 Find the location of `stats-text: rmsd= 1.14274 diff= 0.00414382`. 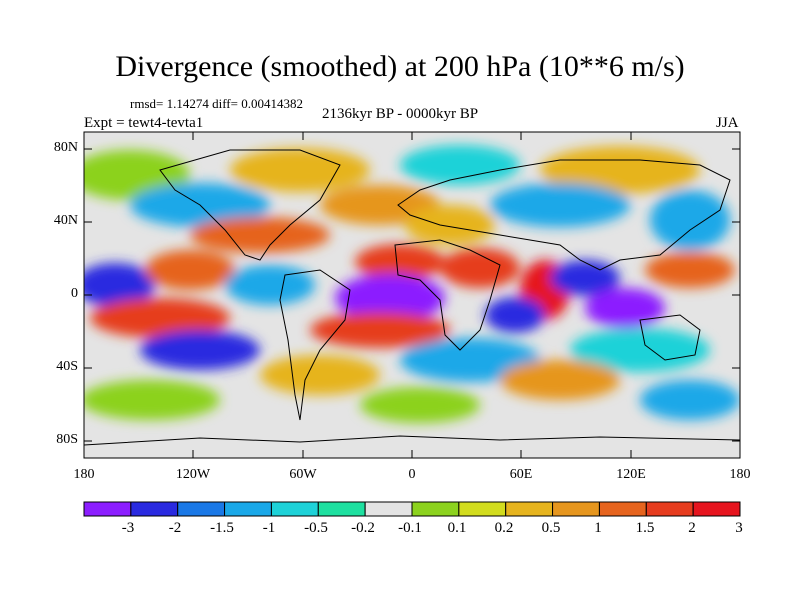

stats-text: rmsd= 1.14274 diff= 0.00414382 is located at coordinates (216, 103).